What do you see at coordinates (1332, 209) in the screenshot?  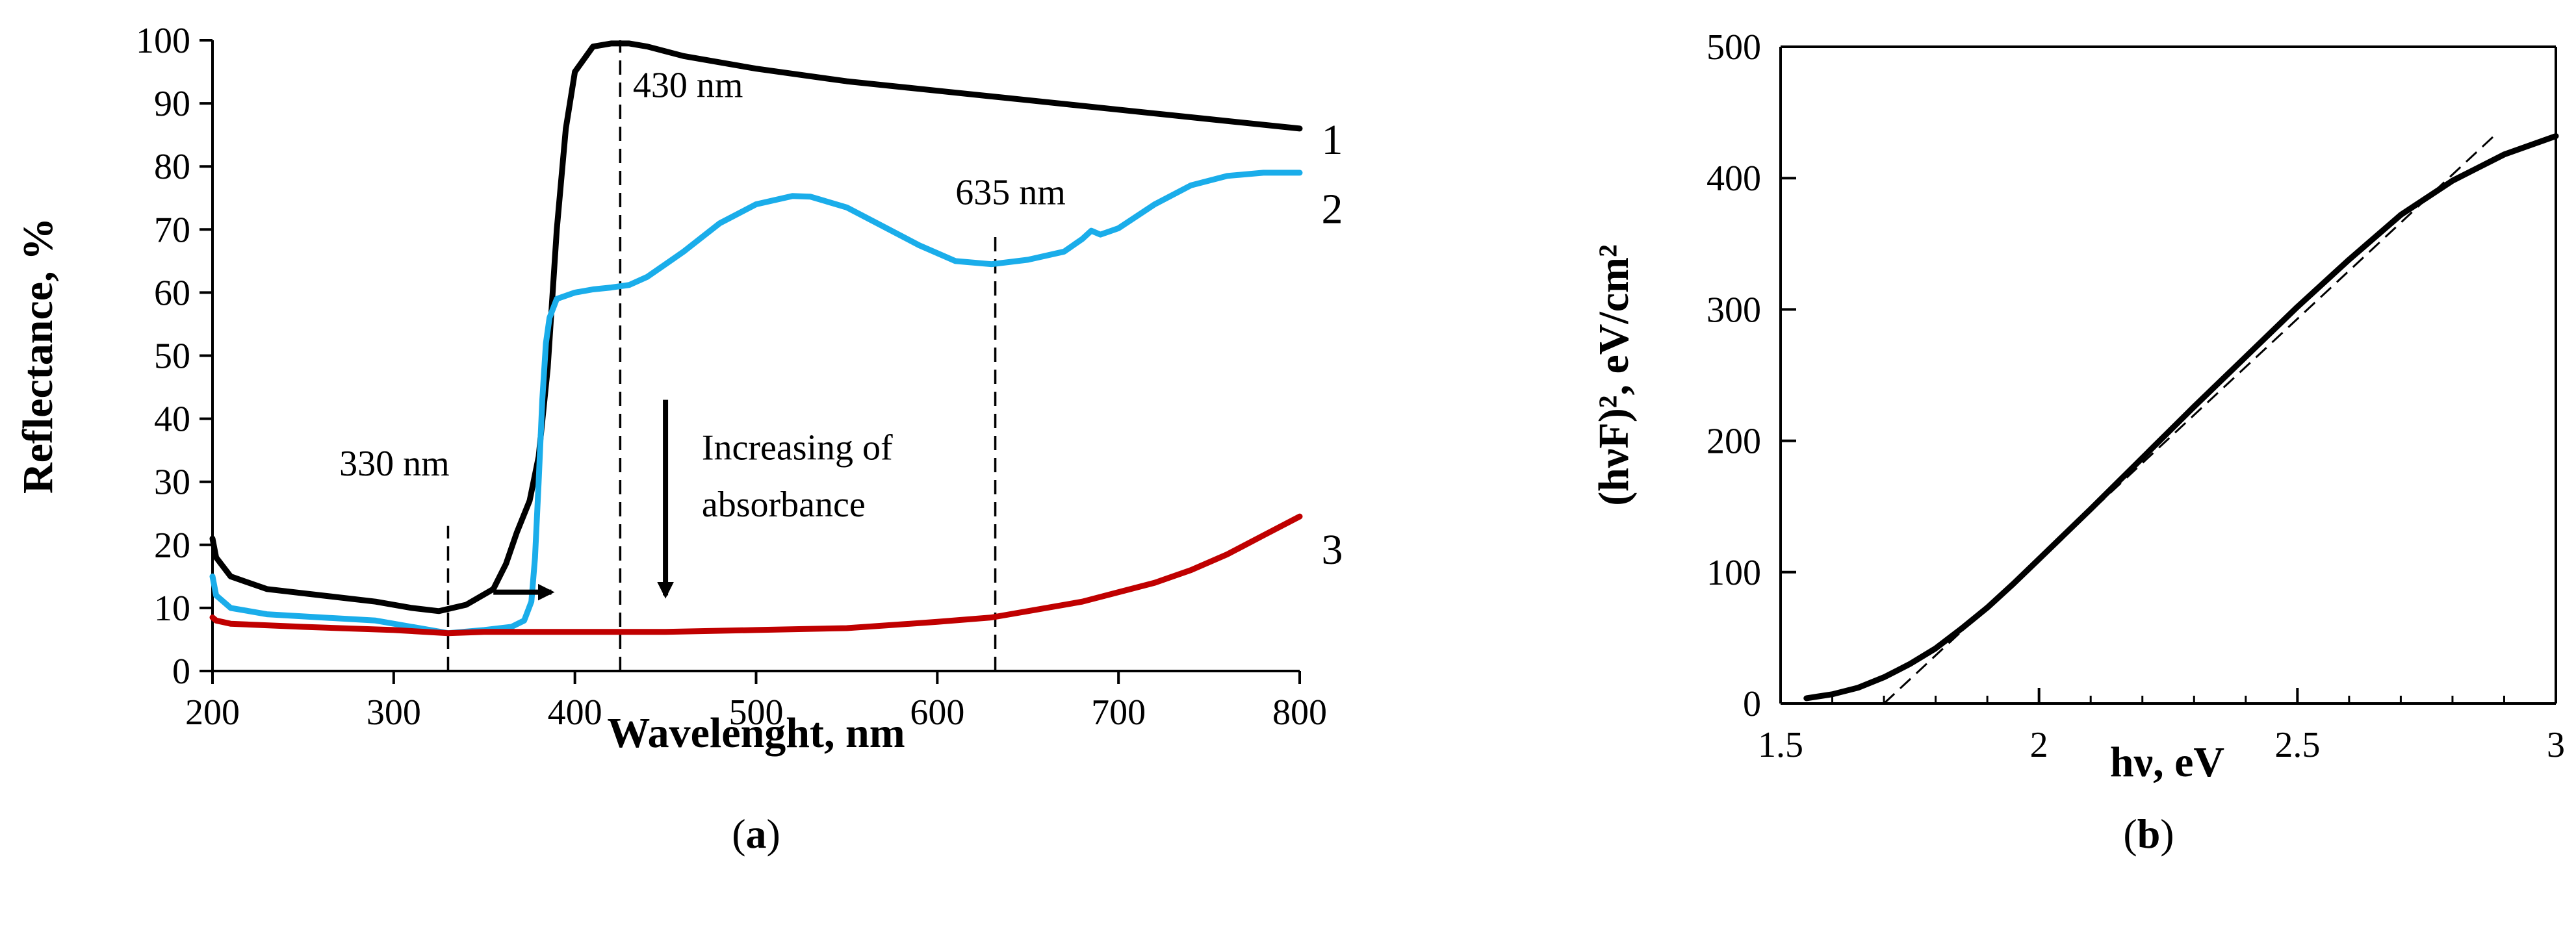 I see `curve-label: 2` at bounding box center [1332, 209].